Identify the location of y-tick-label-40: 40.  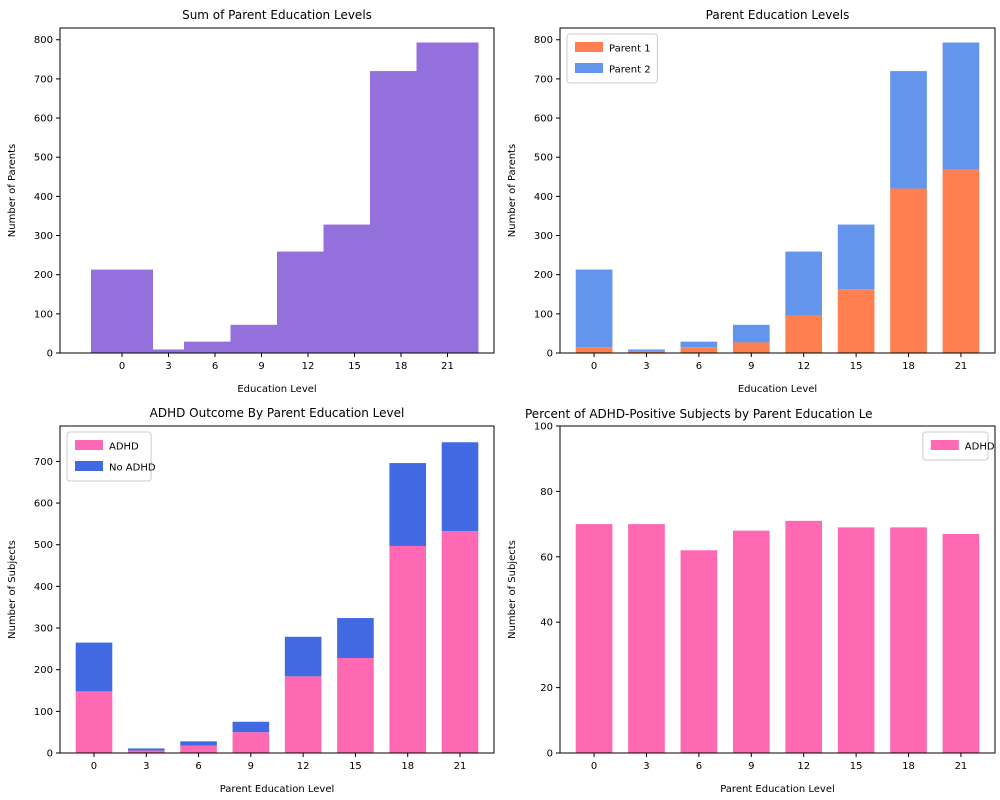
(546, 623).